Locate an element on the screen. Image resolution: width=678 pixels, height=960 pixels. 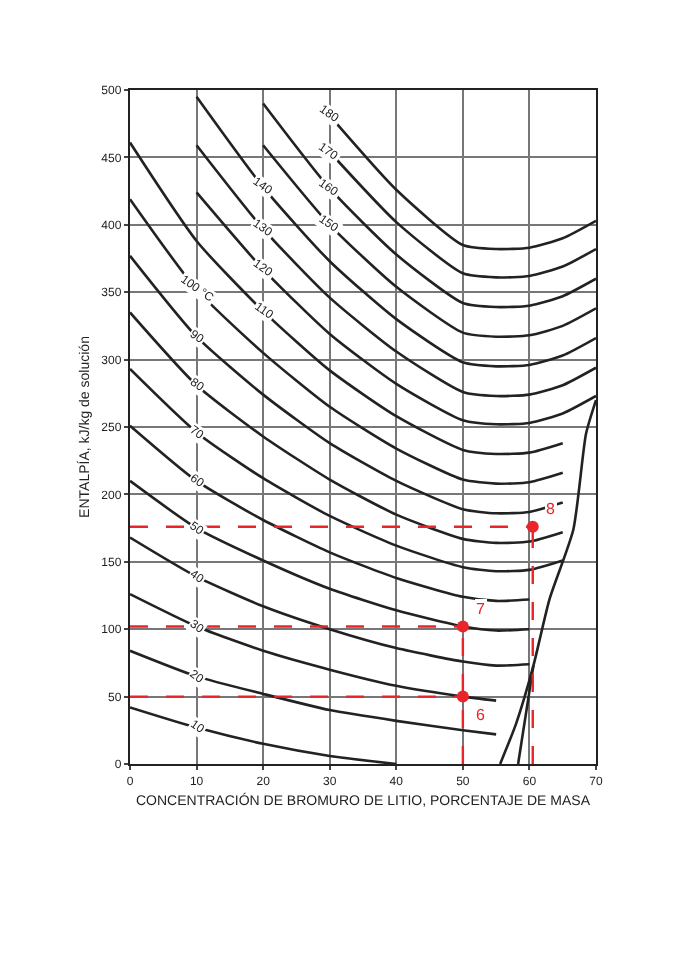
annotation: 8 is located at coordinates (551, 509).